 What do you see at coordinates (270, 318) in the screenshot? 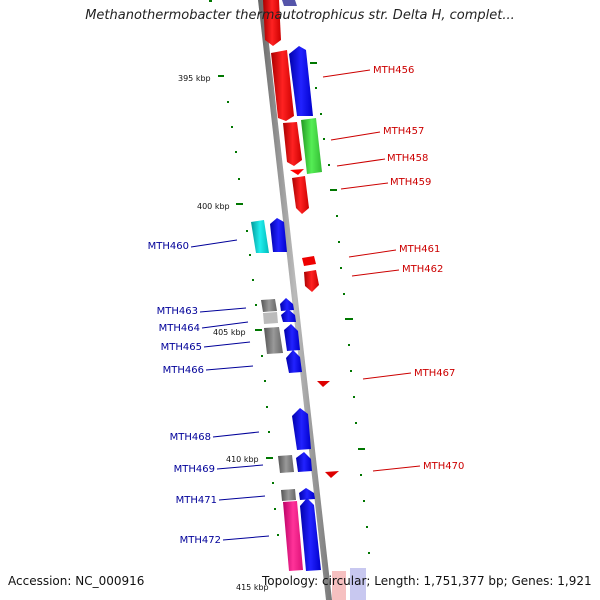
I see `gene-feature-mth464-gray` at bounding box center [270, 318].